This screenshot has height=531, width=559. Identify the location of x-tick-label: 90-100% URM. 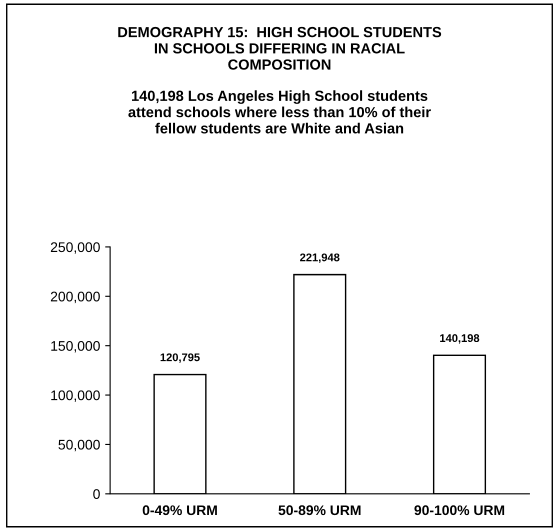
(459, 510).